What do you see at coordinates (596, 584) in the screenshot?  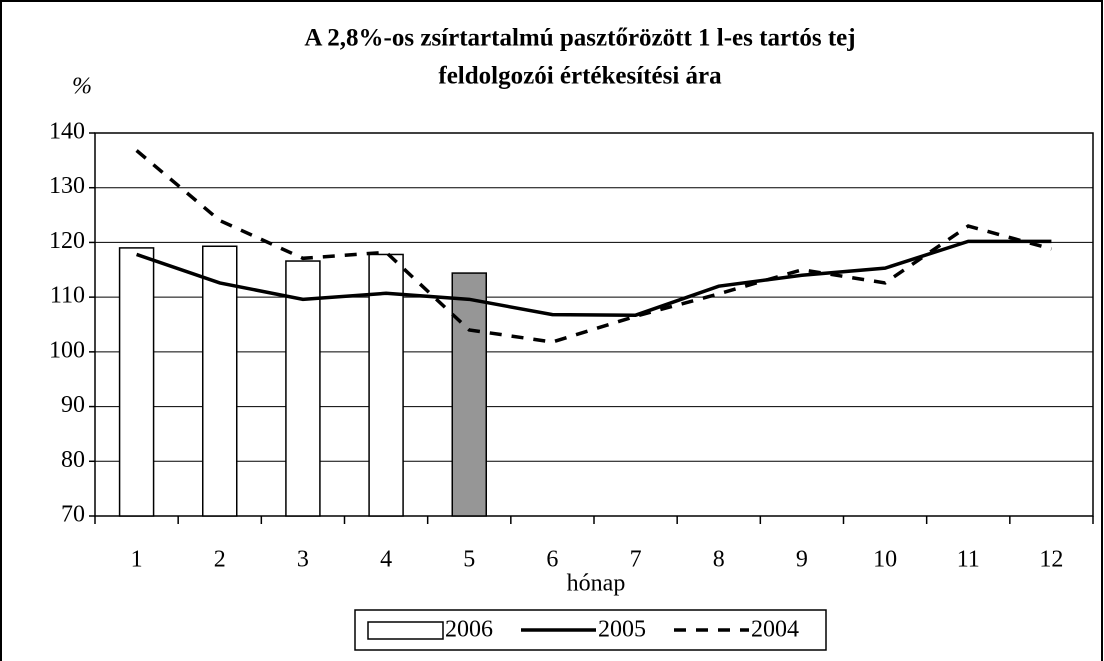 I see `x-axis-label: hónap` at bounding box center [596, 584].